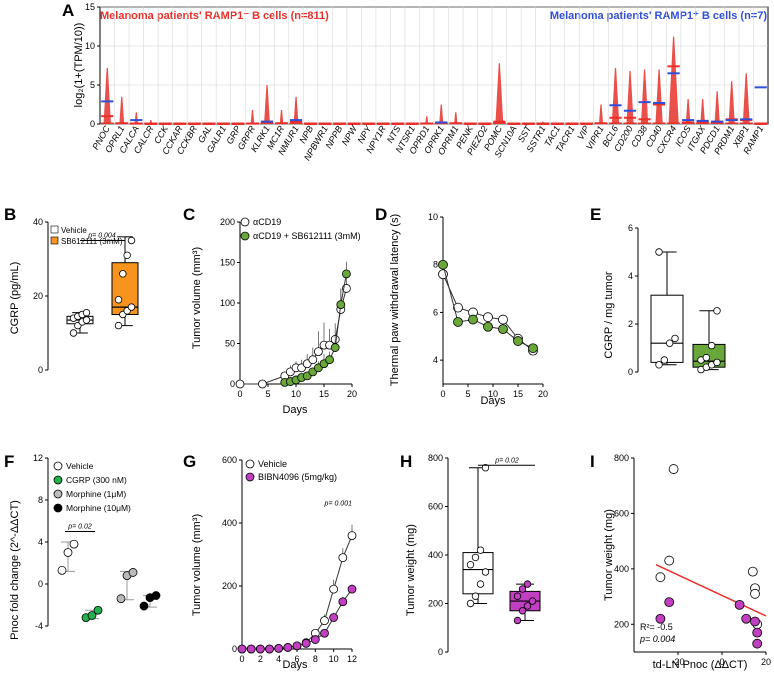  I want to click on g-xtick-label: 10, so click(334, 659).